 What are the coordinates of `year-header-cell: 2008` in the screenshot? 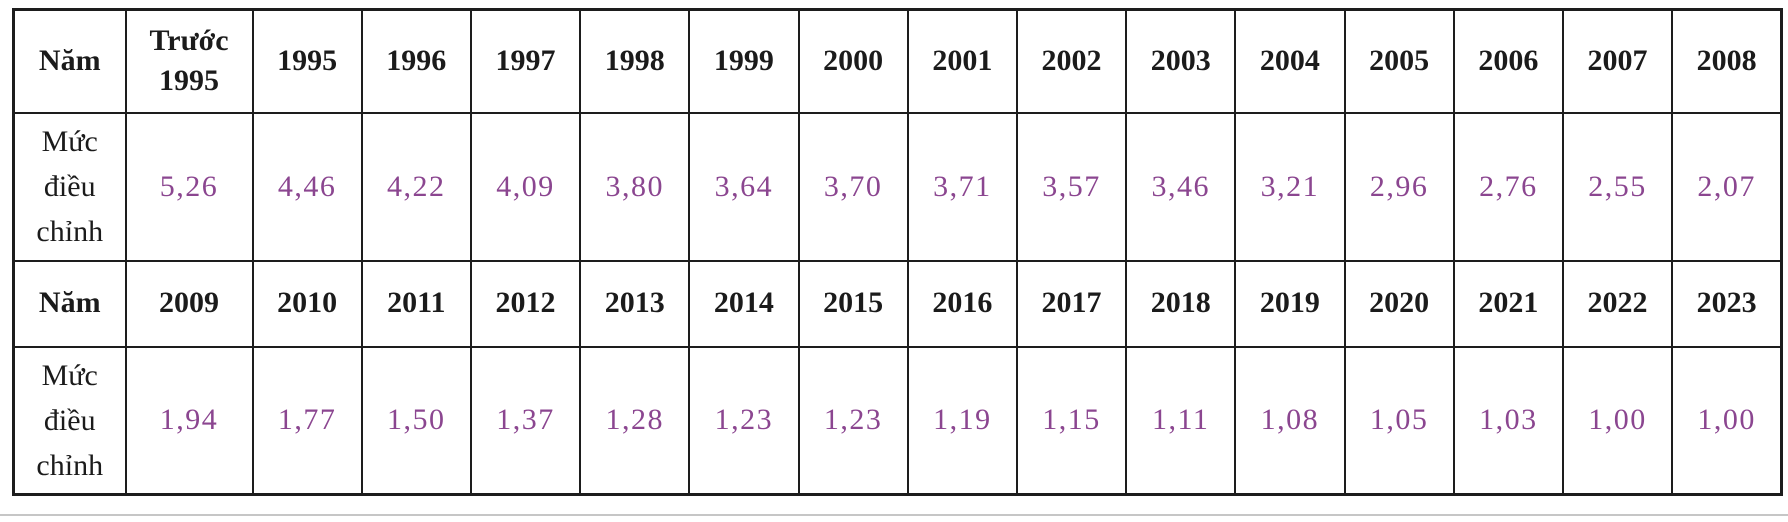 It's located at (1727, 61).